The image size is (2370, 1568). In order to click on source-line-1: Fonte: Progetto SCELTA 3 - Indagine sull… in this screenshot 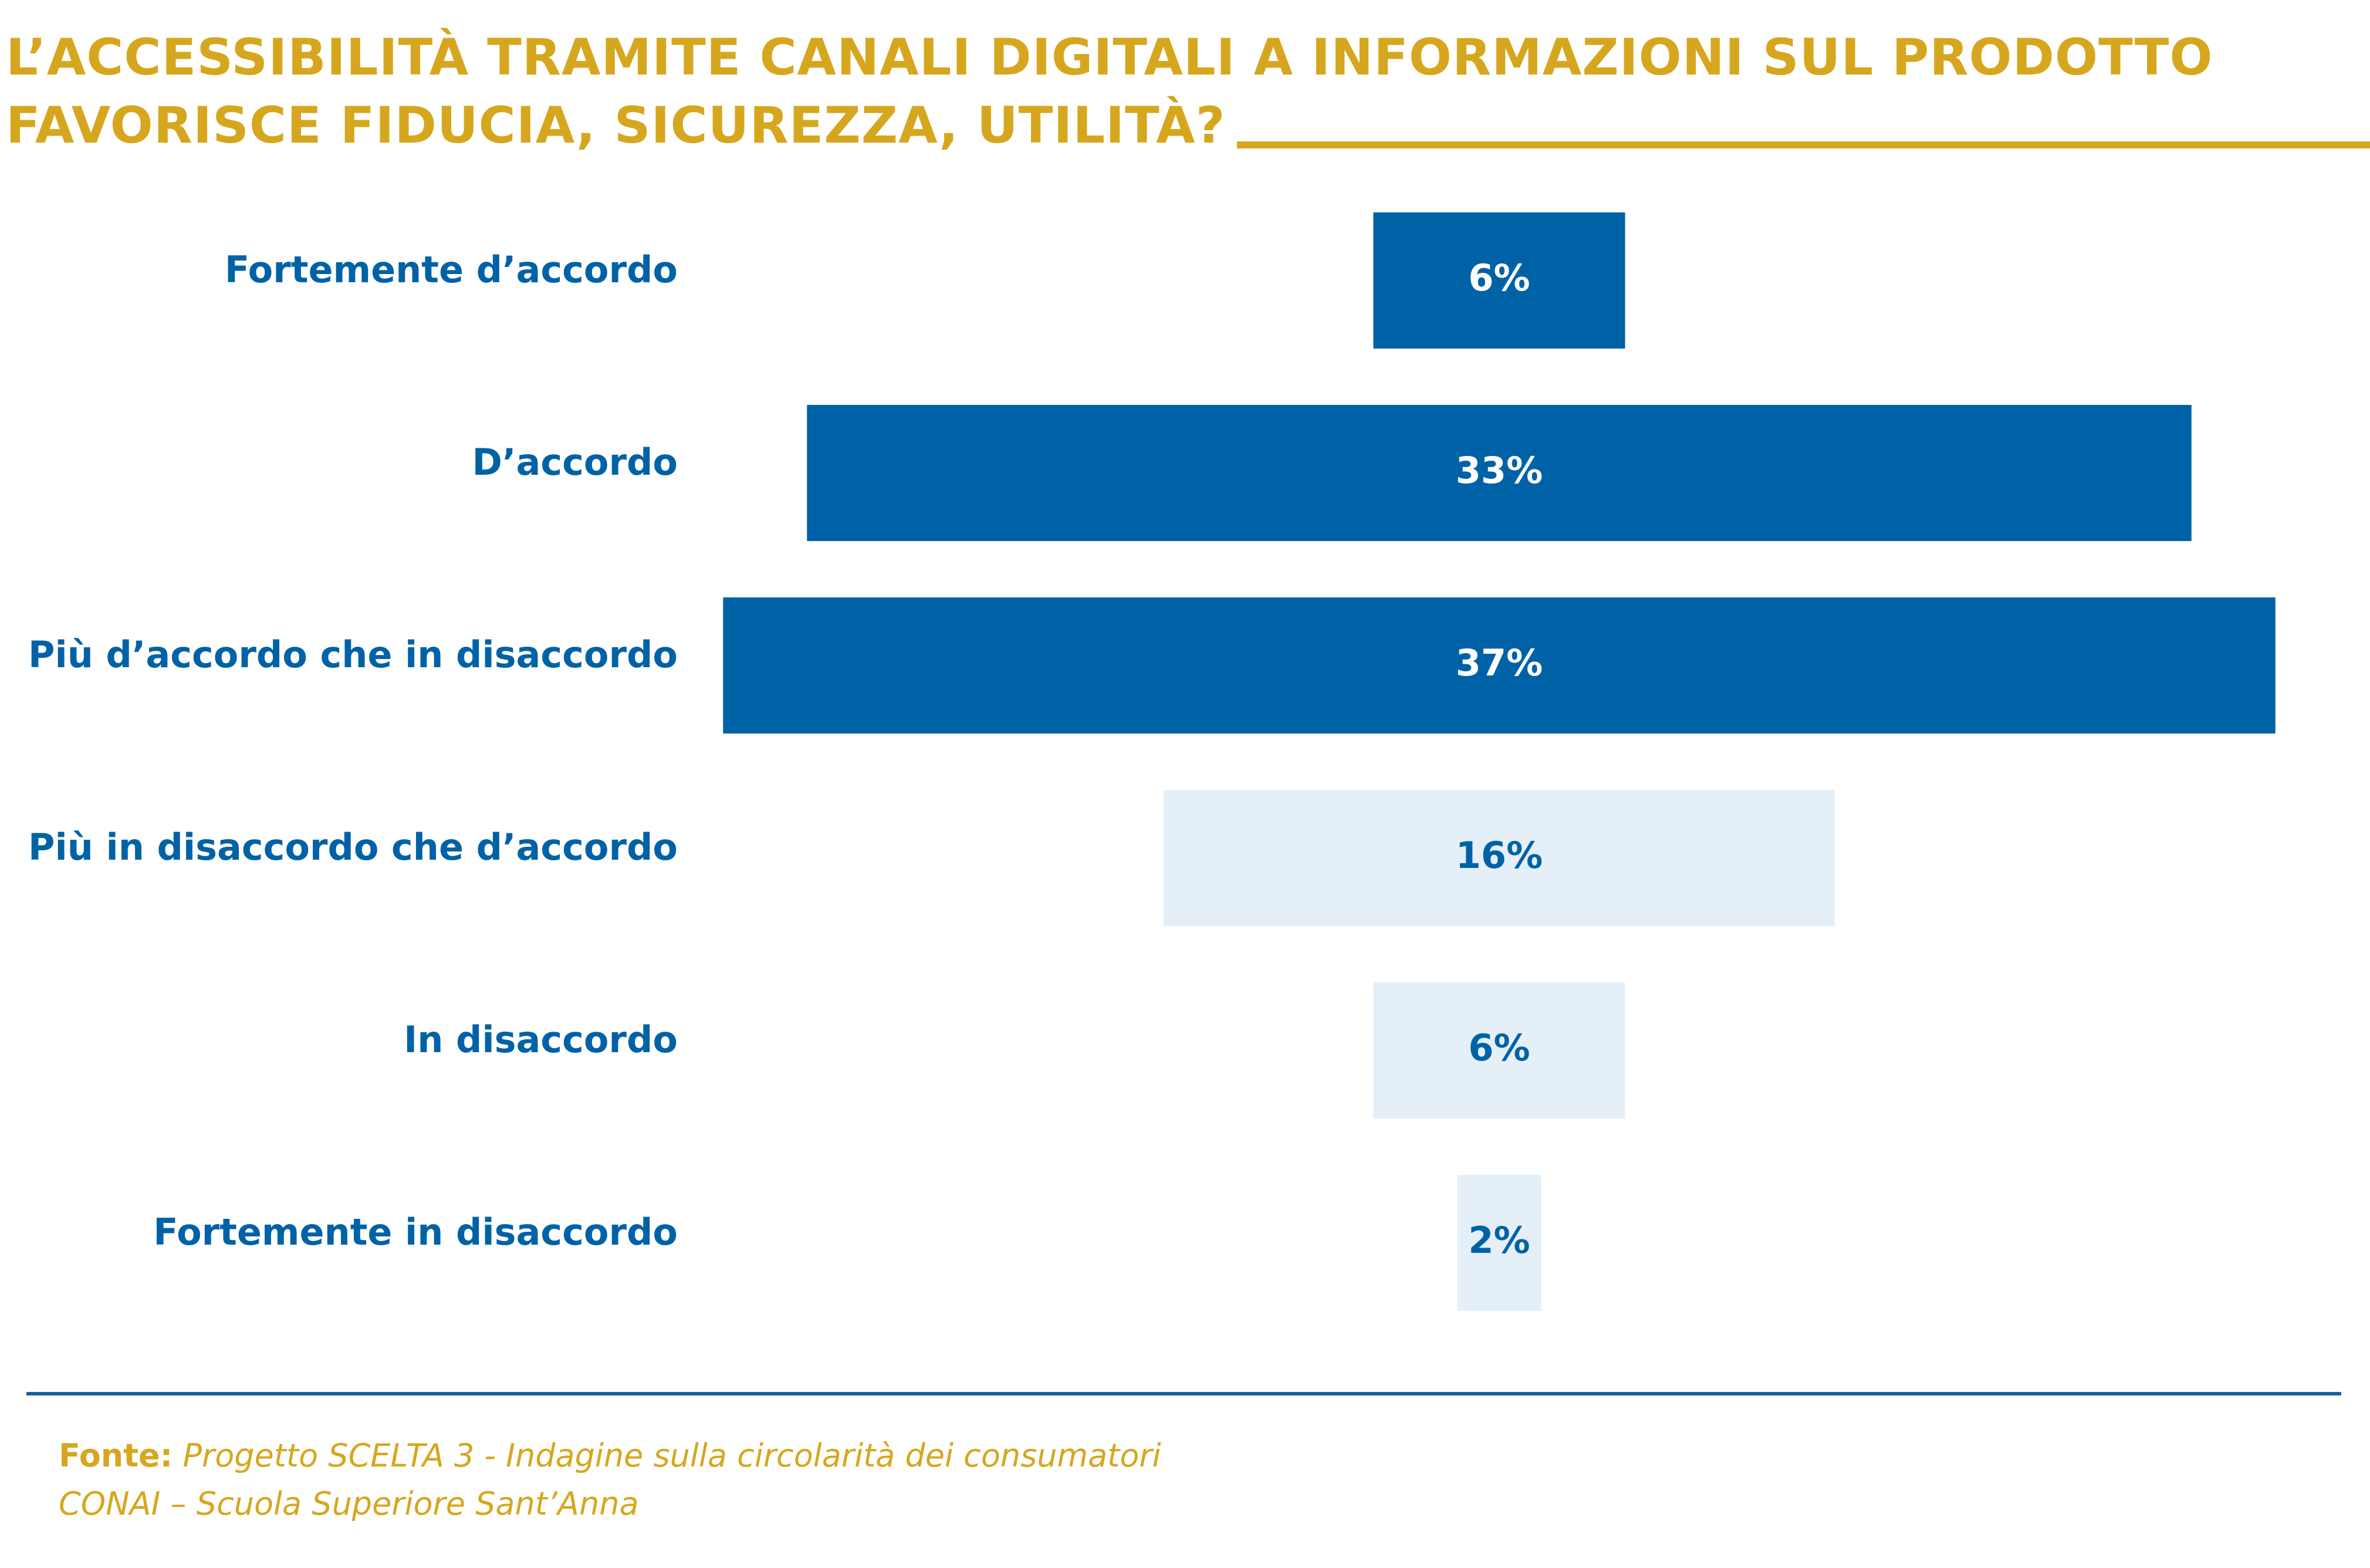, I will do `click(610, 1456)`.